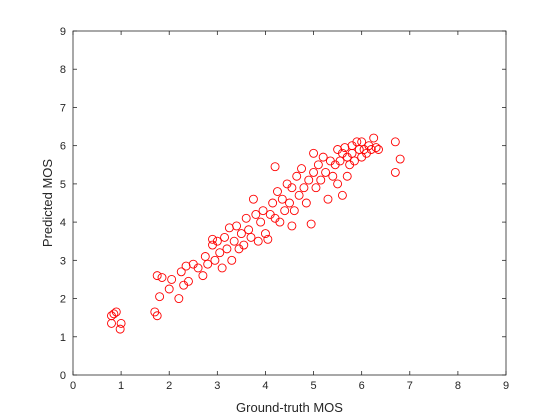  What do you see at coordinates (63, 70) in the screenshot?
I see `y-tick-label: 8` at bounding box center [63, 70].